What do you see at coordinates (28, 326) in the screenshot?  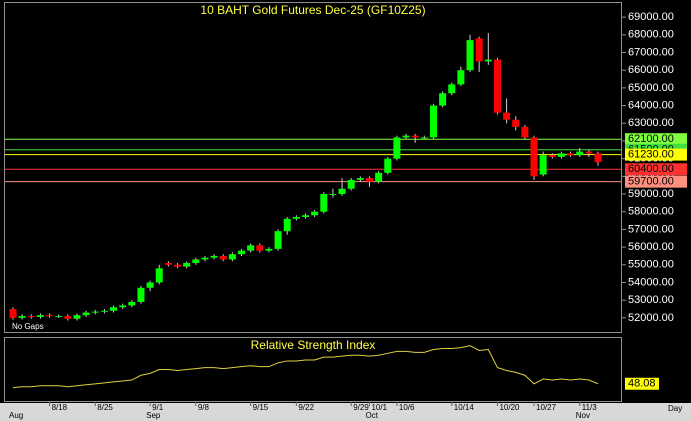 I see `note: No Gaps` at bounding box center [28, 326].